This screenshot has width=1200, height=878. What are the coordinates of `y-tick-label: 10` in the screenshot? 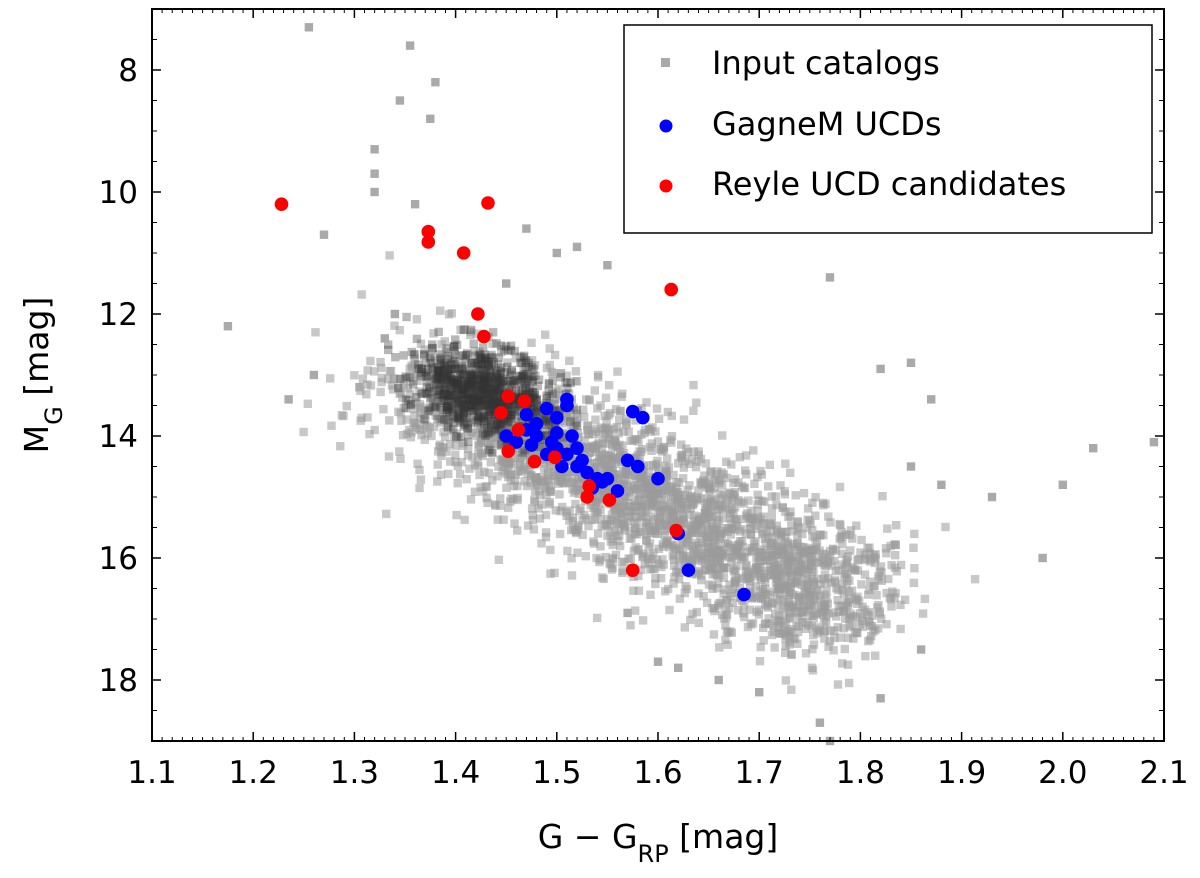 It's located at (118, 193).